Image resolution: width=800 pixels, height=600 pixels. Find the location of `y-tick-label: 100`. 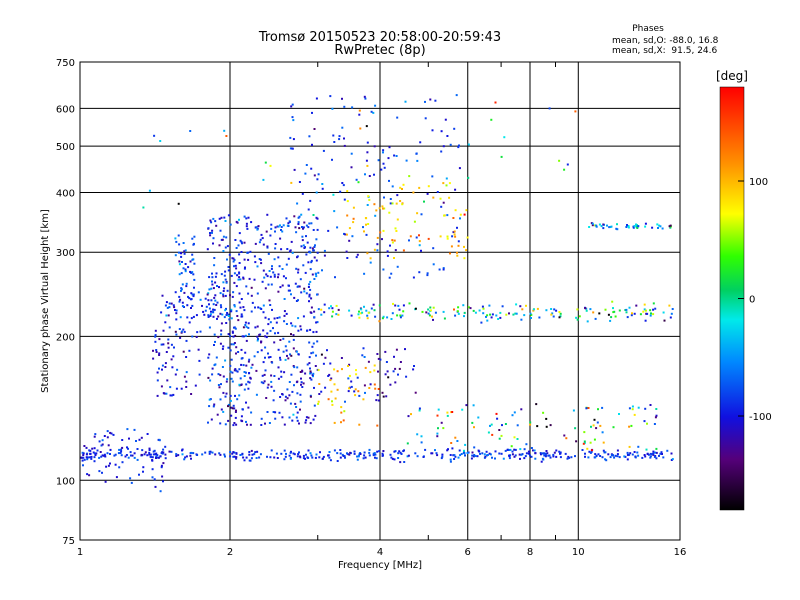

y-tick-label: 100 is located at coordinates (65, 481).